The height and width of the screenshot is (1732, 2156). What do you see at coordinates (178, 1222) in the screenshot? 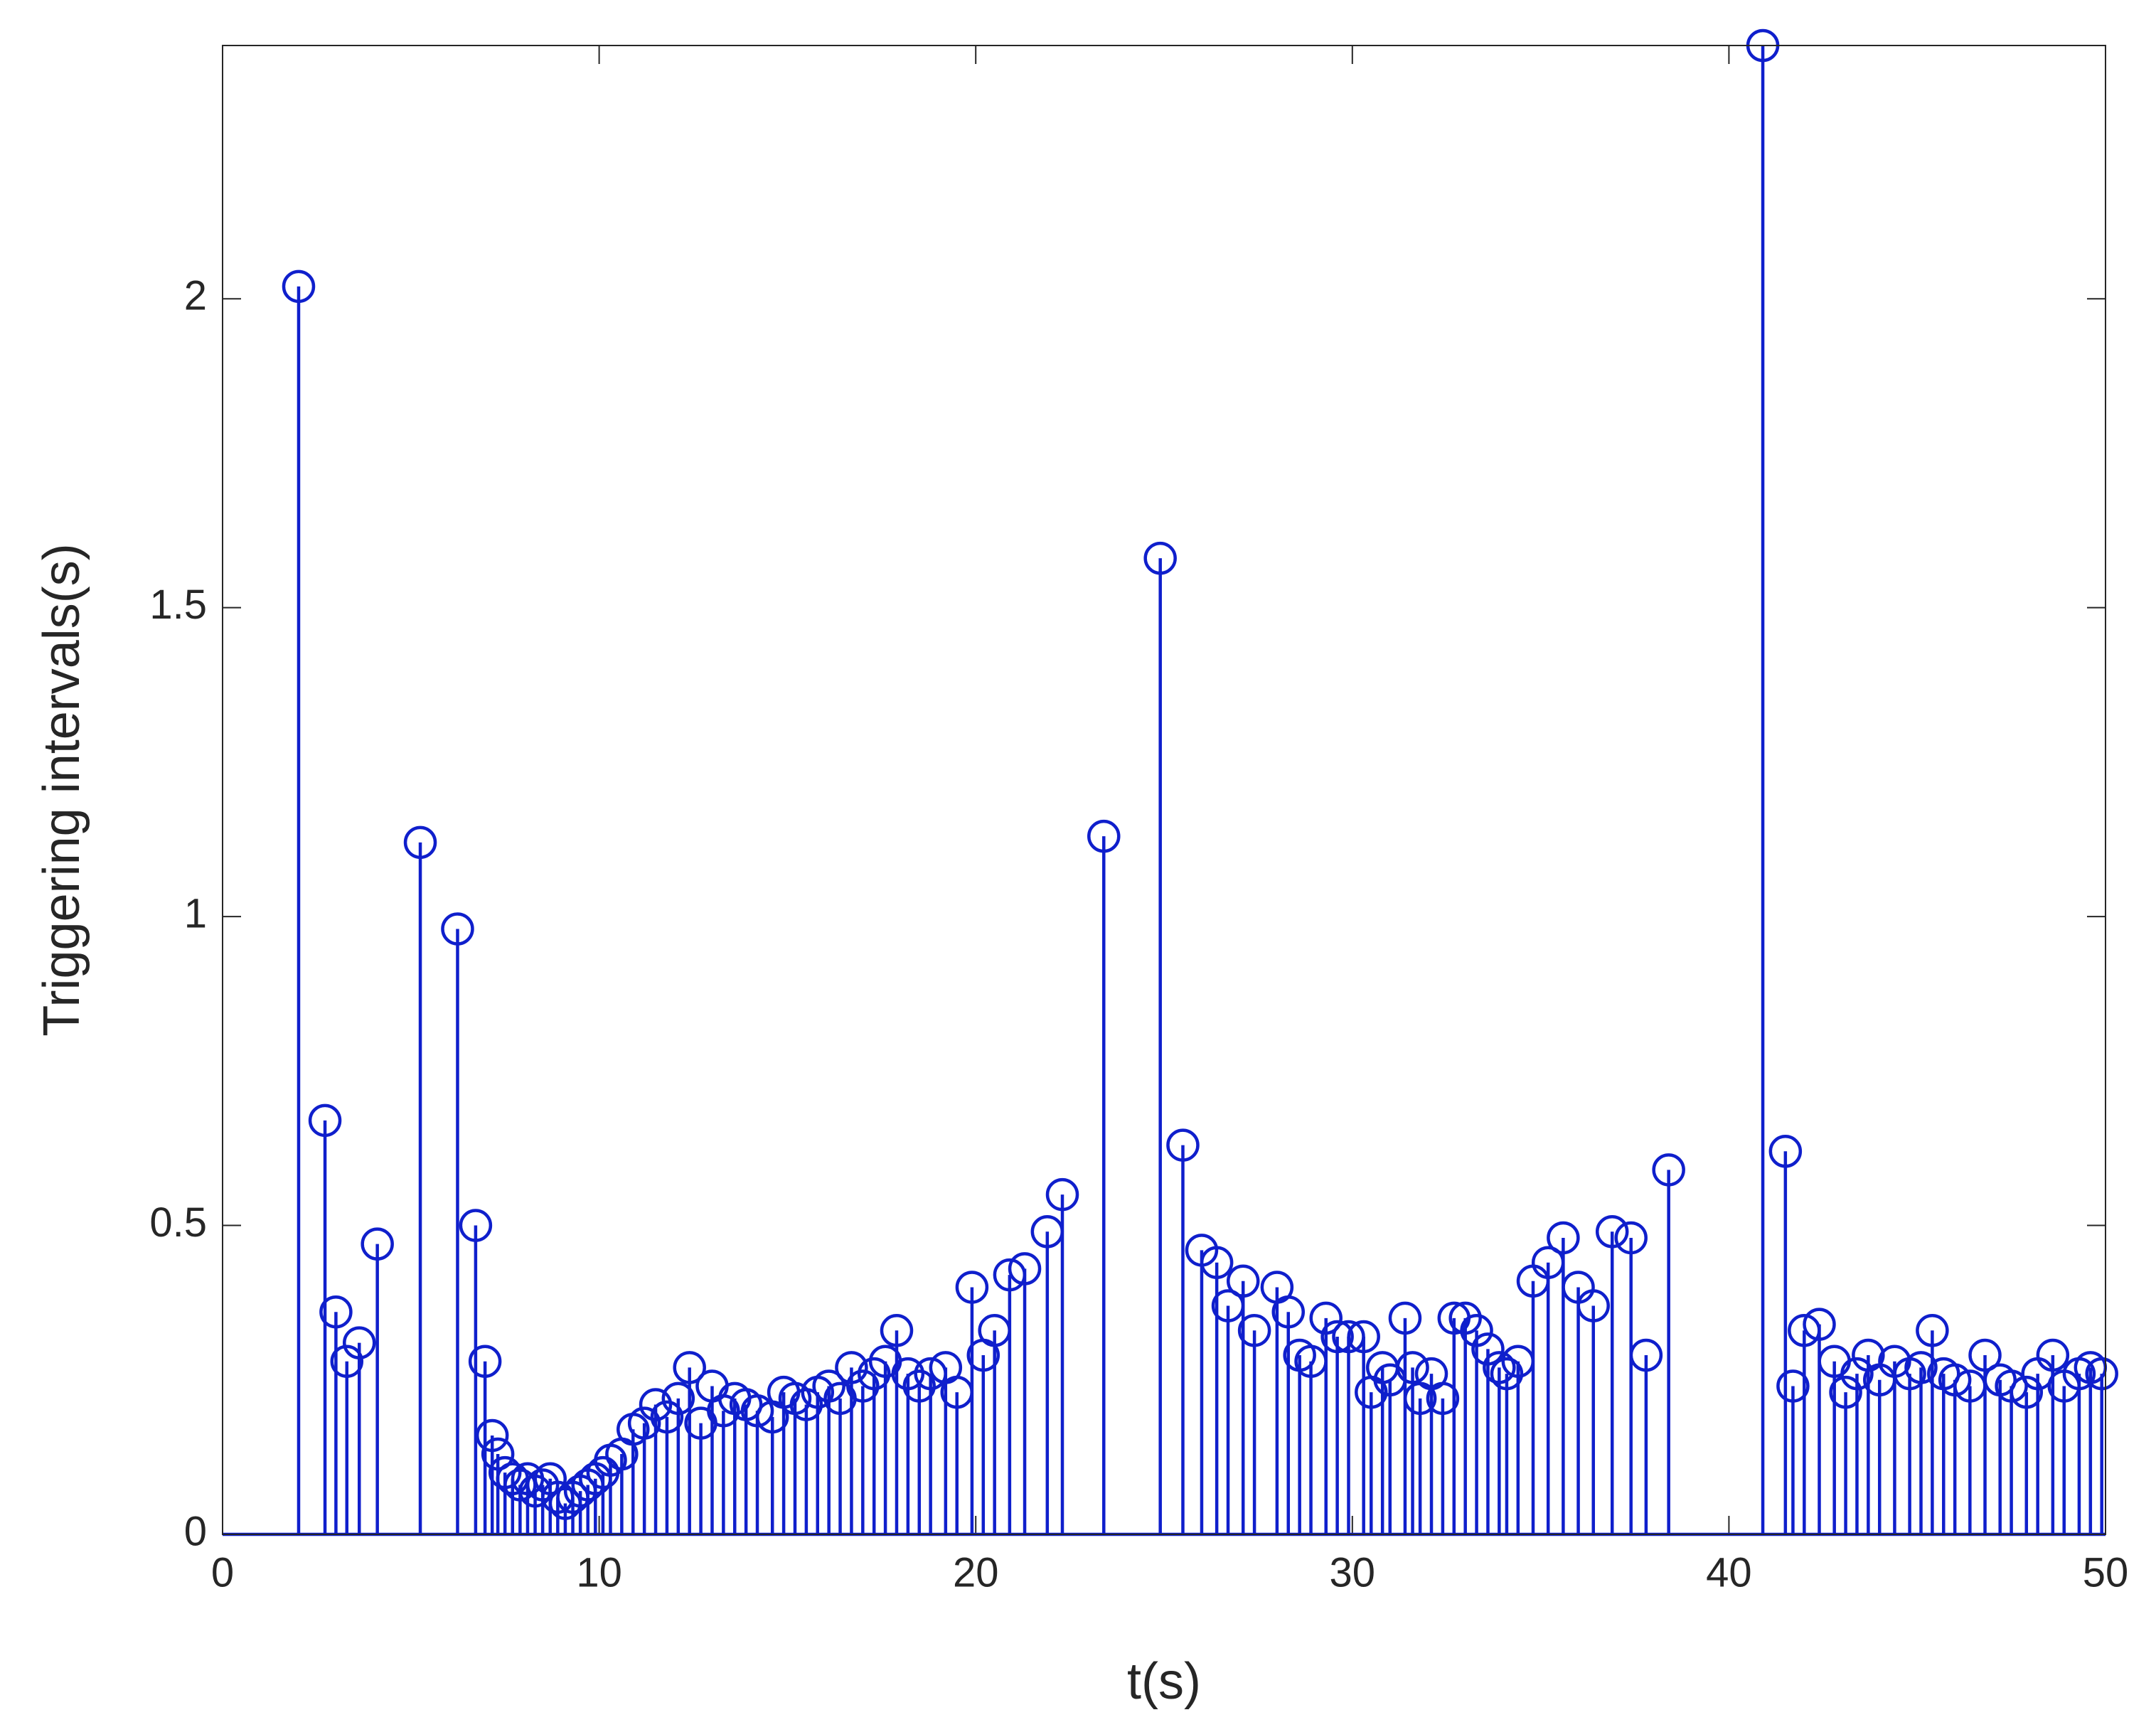
I see `y-tick-label: 0.5` at bounding box center [178, 1222].